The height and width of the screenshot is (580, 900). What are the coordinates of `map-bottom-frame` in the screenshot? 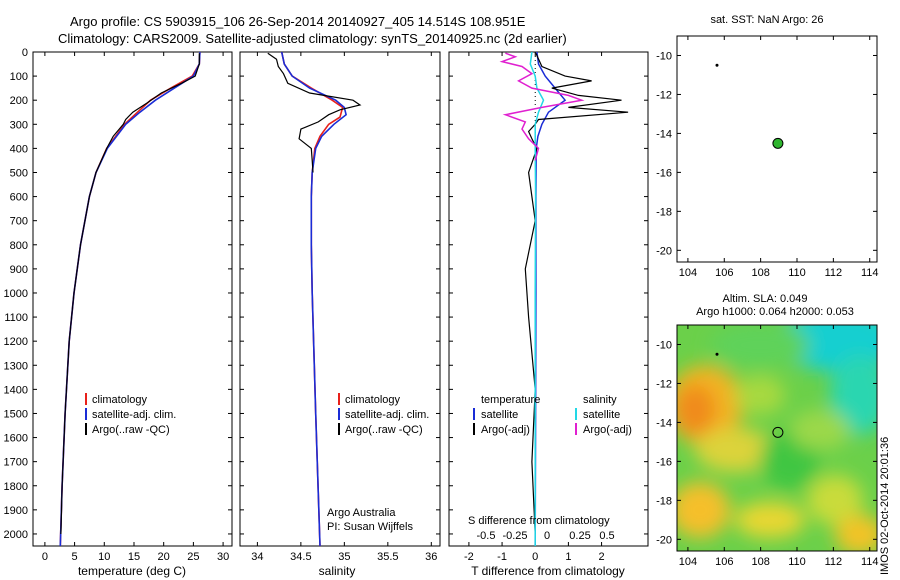 It's located at (777, 438).